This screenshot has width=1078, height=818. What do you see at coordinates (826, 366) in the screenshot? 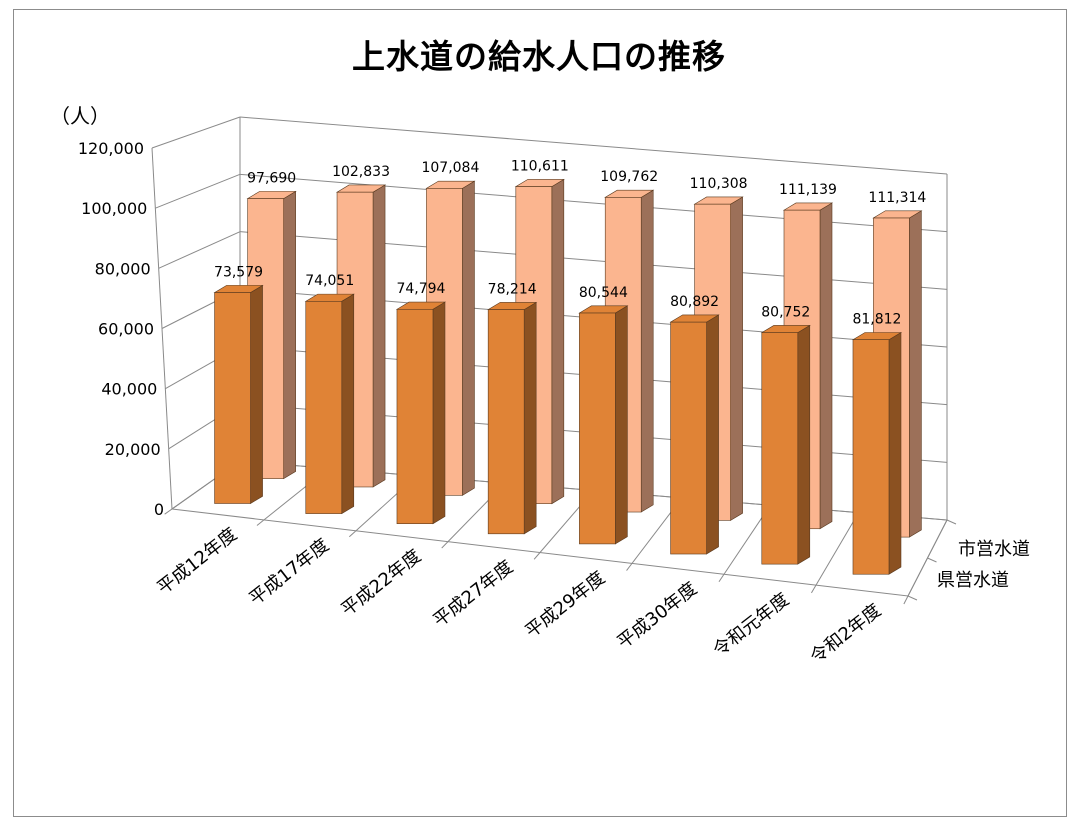
I see `bar-shiei-7-side` at bounding box center [826, 366].